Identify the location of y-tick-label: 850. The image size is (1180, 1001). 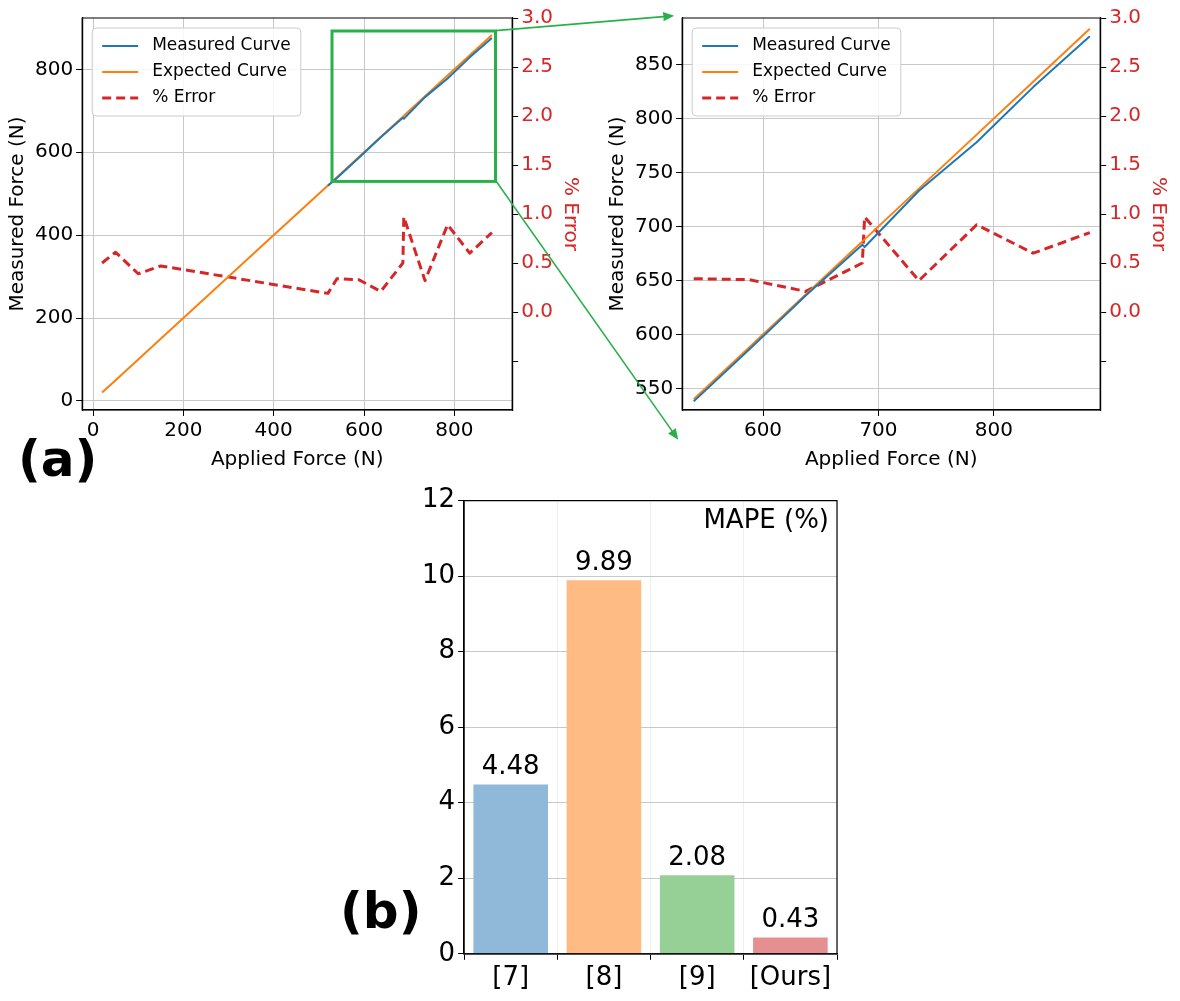
(654, 62).